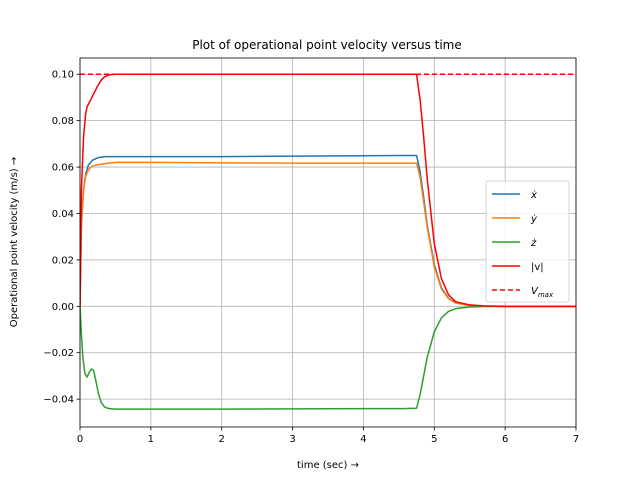  I want to click on x-tick-label: 0, so click(80, 439).